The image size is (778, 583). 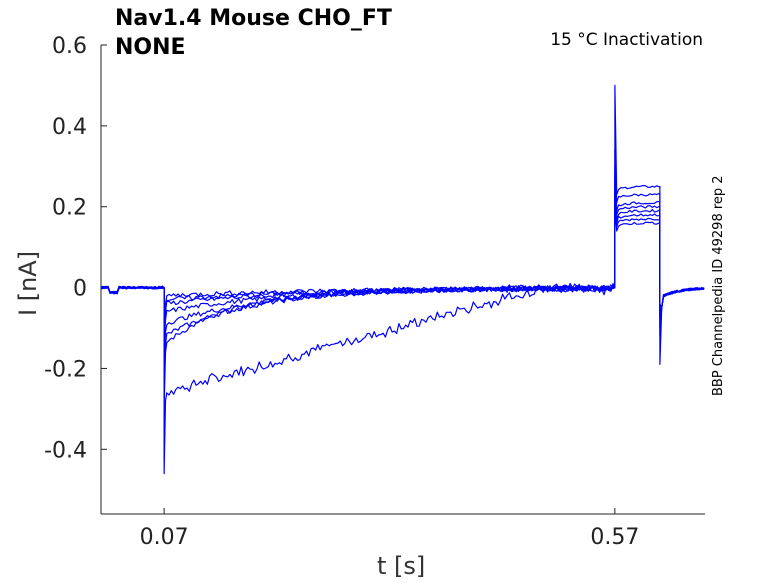 I want to click on x-tick-label: 0.57, so click(x=614, y=537).